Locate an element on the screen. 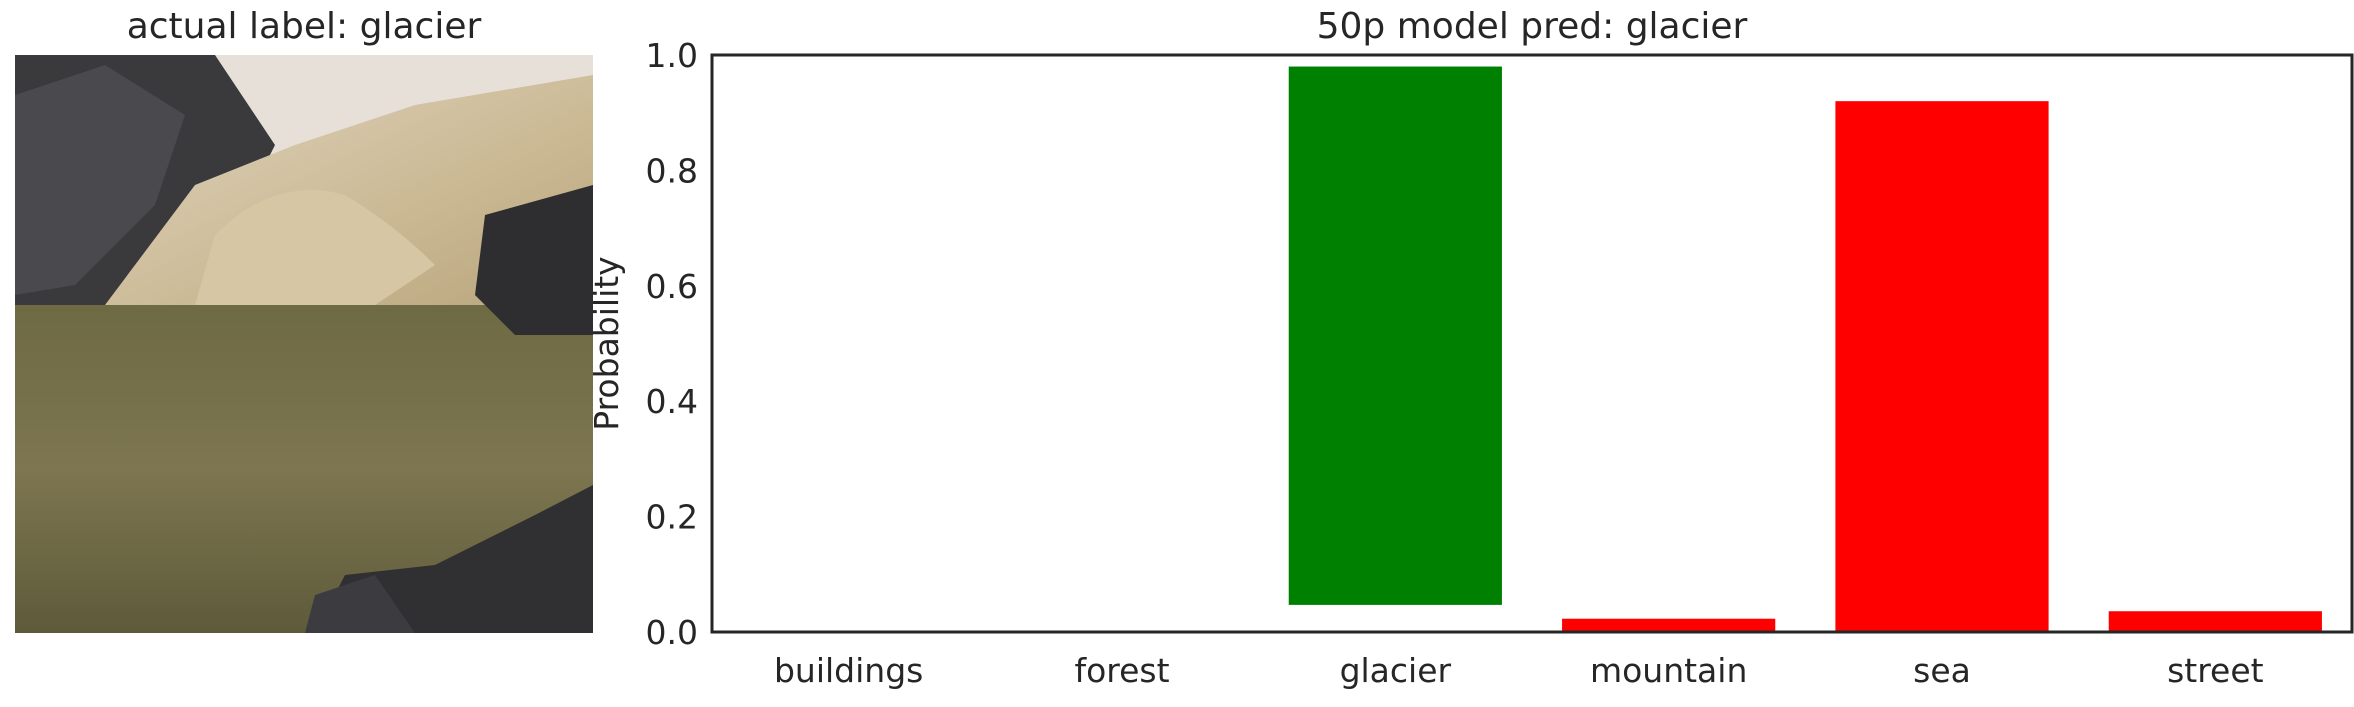  bar-street is located at coordinates (2215, 621).